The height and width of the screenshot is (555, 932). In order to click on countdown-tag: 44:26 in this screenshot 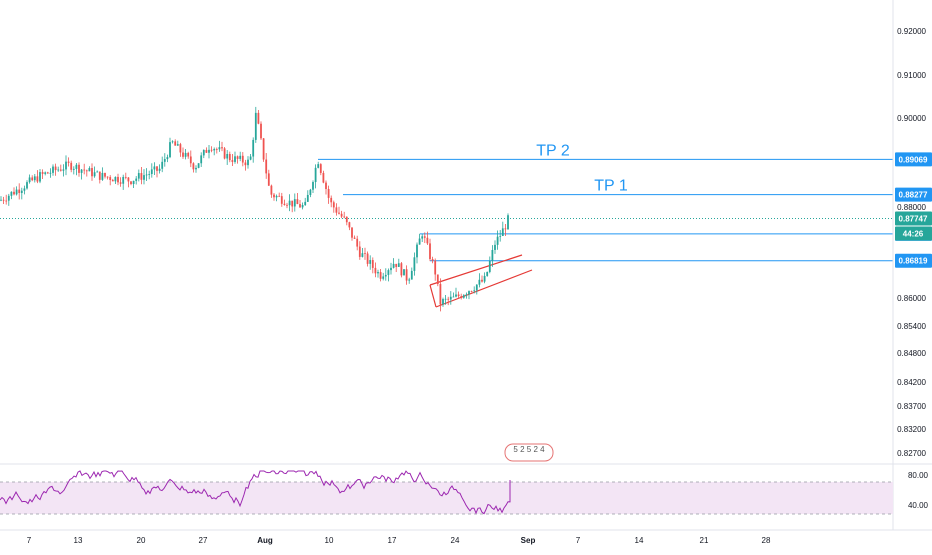, I will do `click(913, 234)`.